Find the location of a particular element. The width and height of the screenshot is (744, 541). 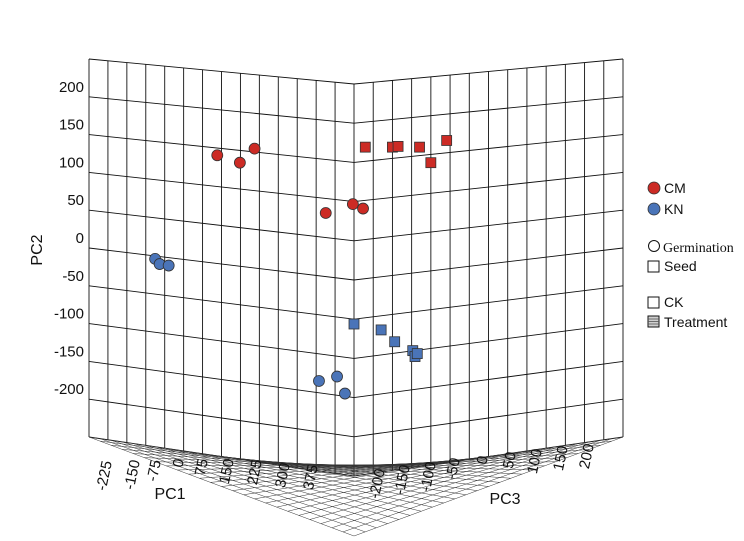

pc3-tick-labels: -200 -150 -100 -50 0 50 100 150 200 is located at coordinates (482, 471).